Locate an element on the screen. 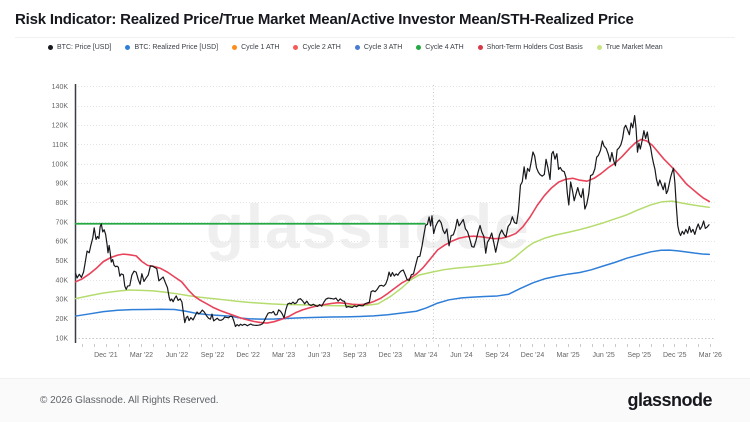  copyright-text: © 2026 Glassnode. All Rights Reserved. is located at coordinates (129, 400).